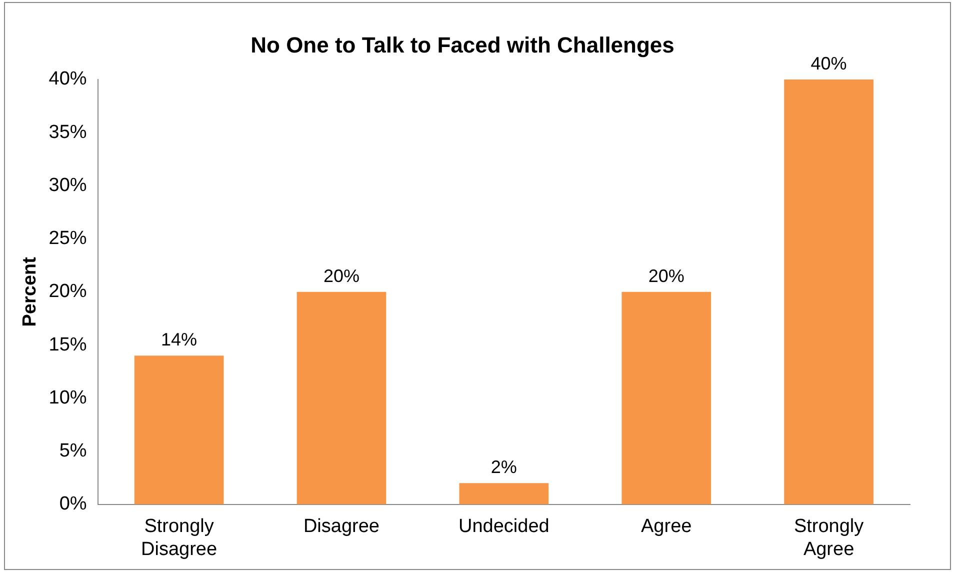  Describe the element at coordinates (67, 185) in the screenshot. I see `y-tick-label: 30%` at that location.